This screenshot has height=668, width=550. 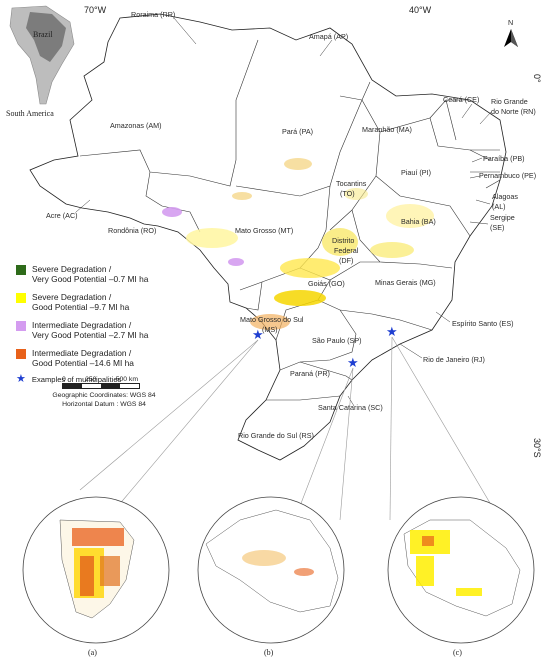 I want to click on legend-label: Very Good Potential –0.7 MI ha, so click(x=90, y=279).